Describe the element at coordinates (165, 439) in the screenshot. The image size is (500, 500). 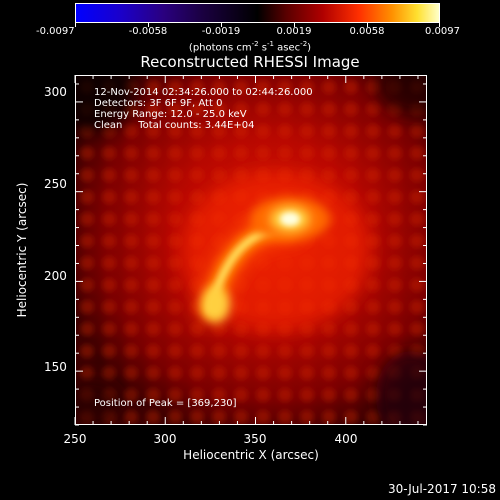
I see `x-tick-label: 300` at that location.